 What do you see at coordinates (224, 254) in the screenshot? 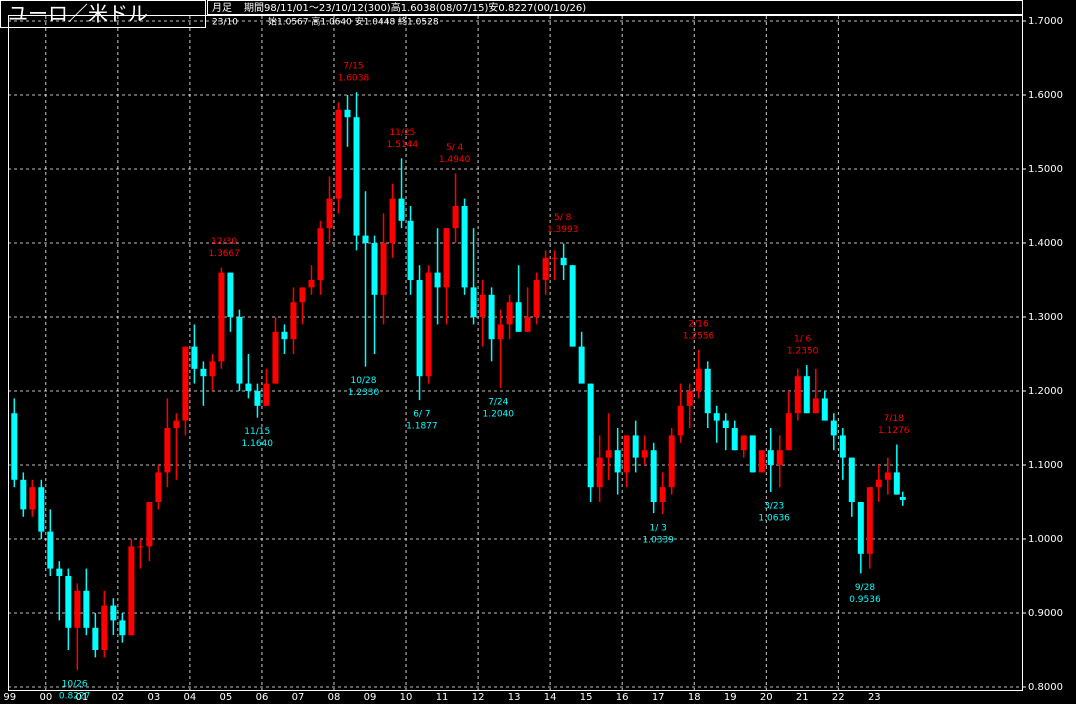
I see `annotation-value: 1.3667` at bounding box center [224, 254].